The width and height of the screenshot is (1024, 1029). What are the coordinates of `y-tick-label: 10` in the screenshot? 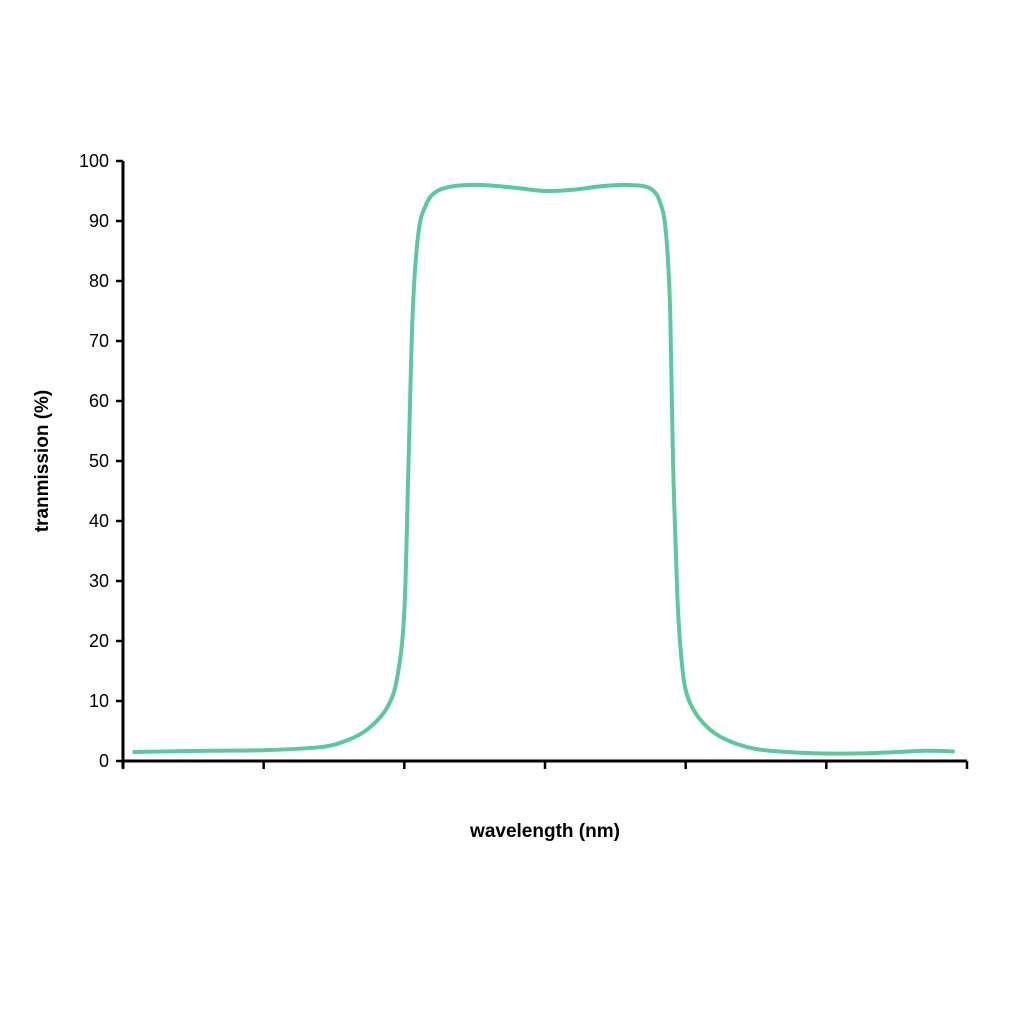 It's located at (99, 701).